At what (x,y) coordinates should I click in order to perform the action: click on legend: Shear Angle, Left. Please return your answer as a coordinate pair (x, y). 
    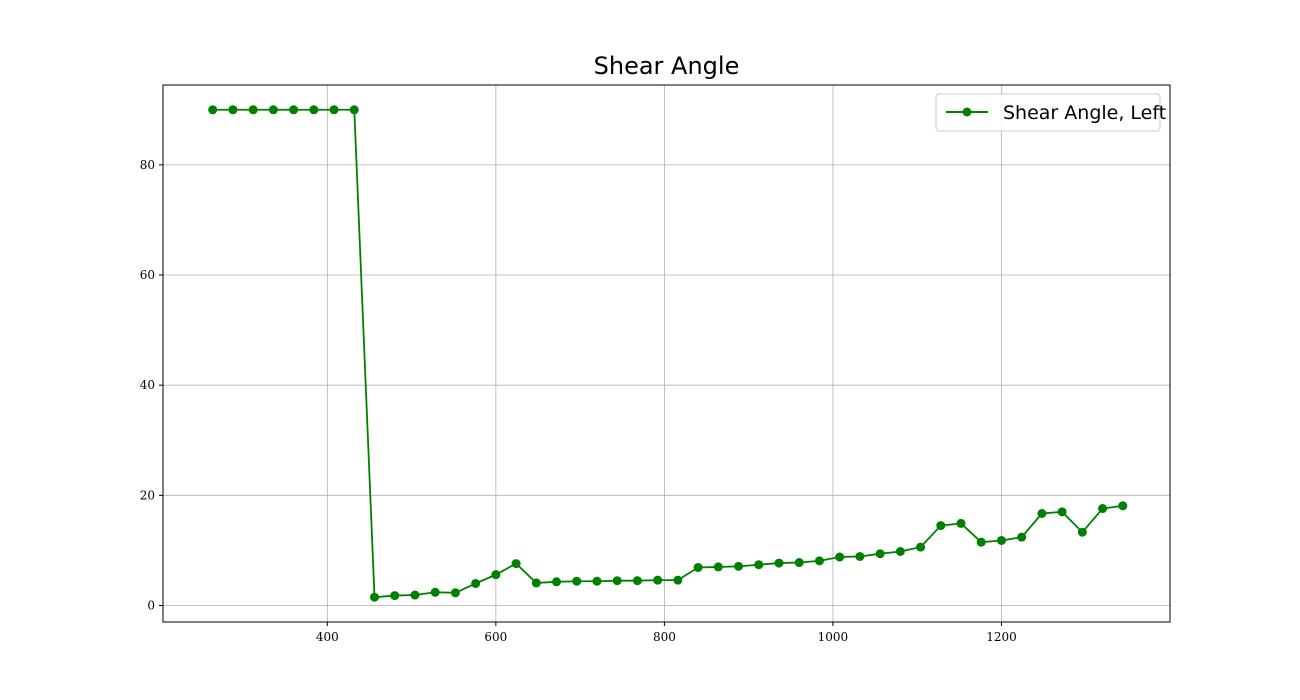
    Looking at the image, I should click on (1050, 112).